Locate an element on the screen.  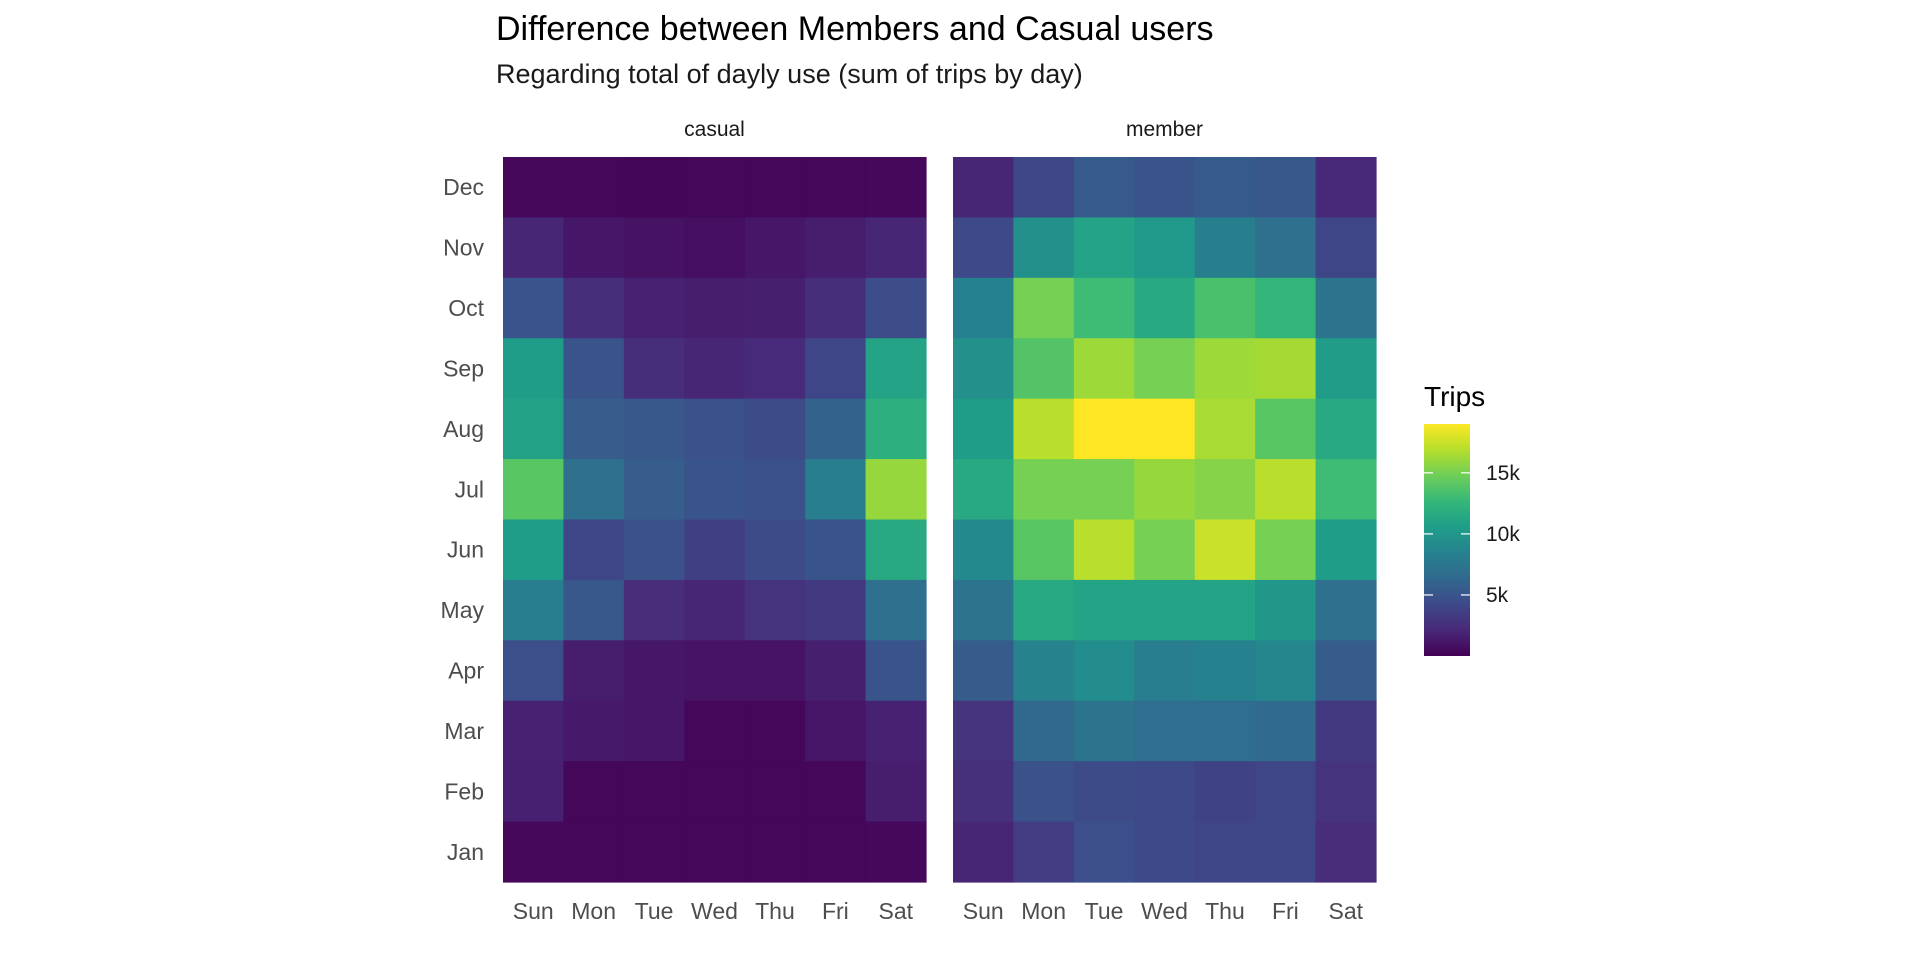
heatmap-cell-member-jun-fri is located at coordinates (1286, 550).